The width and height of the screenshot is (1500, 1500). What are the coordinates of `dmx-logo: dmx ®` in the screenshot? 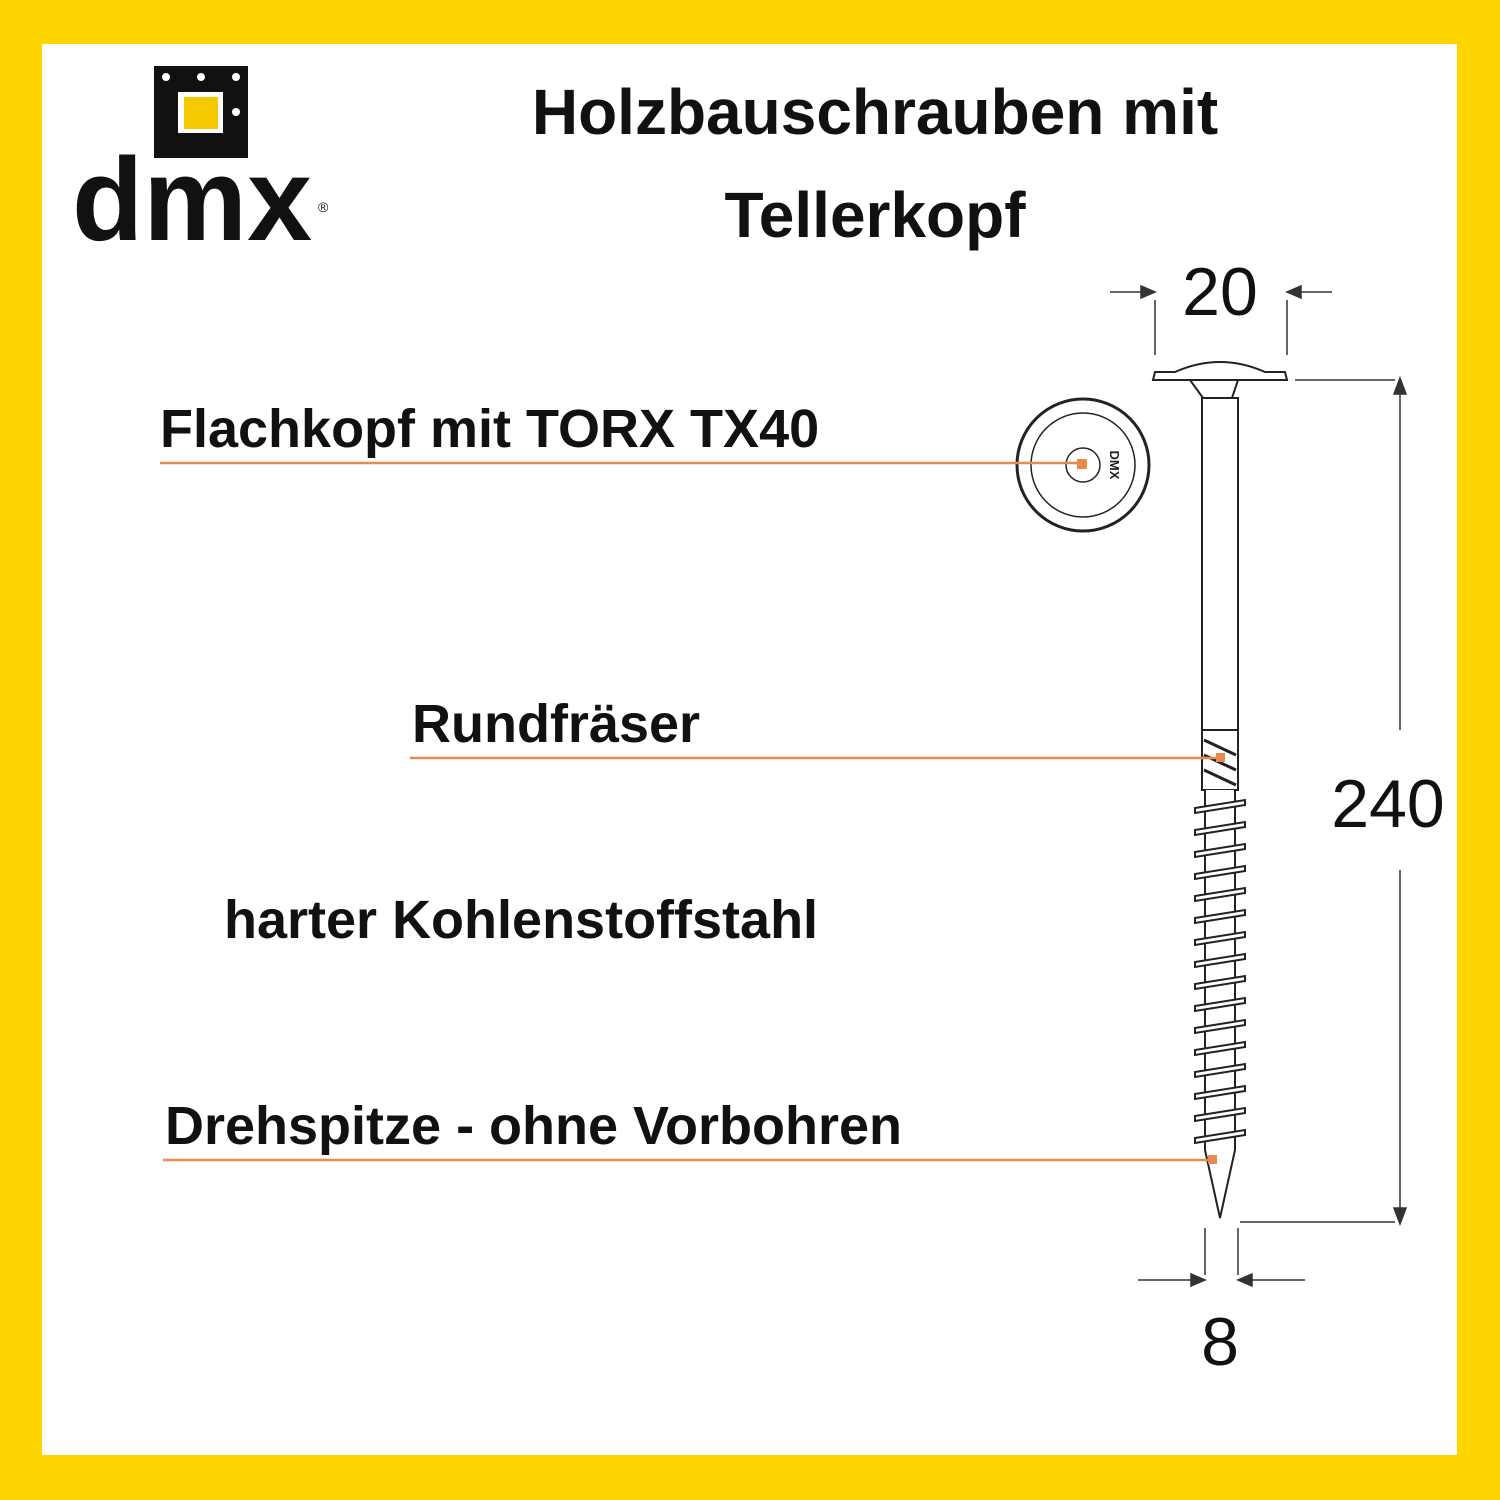 It's located at (200, 166).